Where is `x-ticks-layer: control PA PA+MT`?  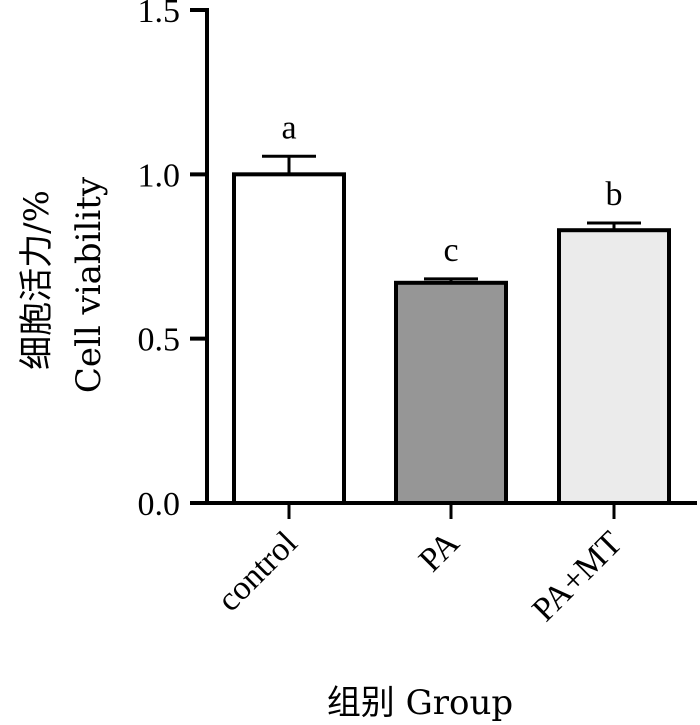
x-ticks-layer: control PA PA+MT is located at coordinates (420, 566).